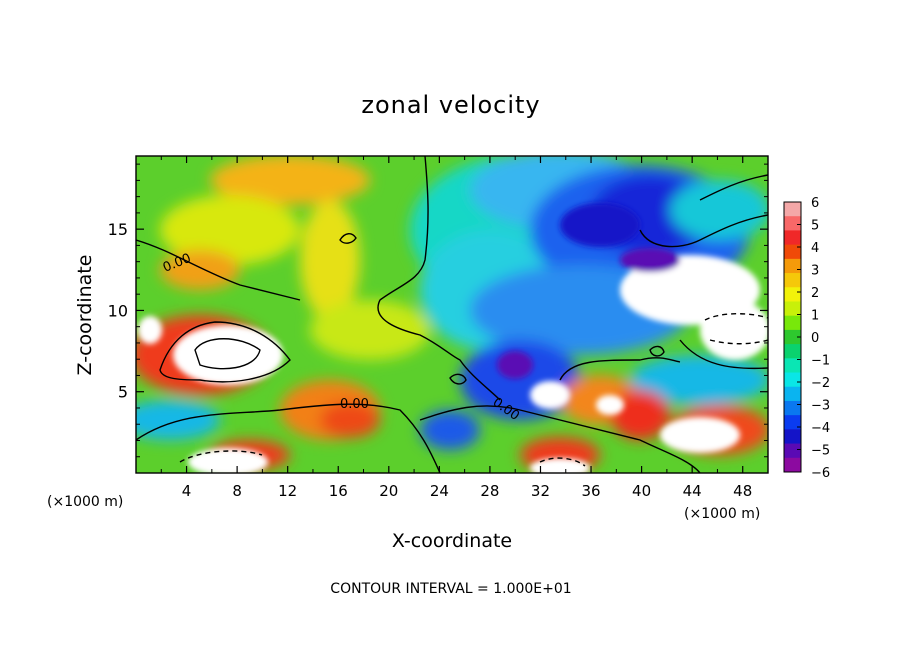 Image resolution: width=904 pixels, height=654 pixels. I want to click on contour-interval-note: CONTOUR INTERVAL = 1.000E+01, so click(450, 589).